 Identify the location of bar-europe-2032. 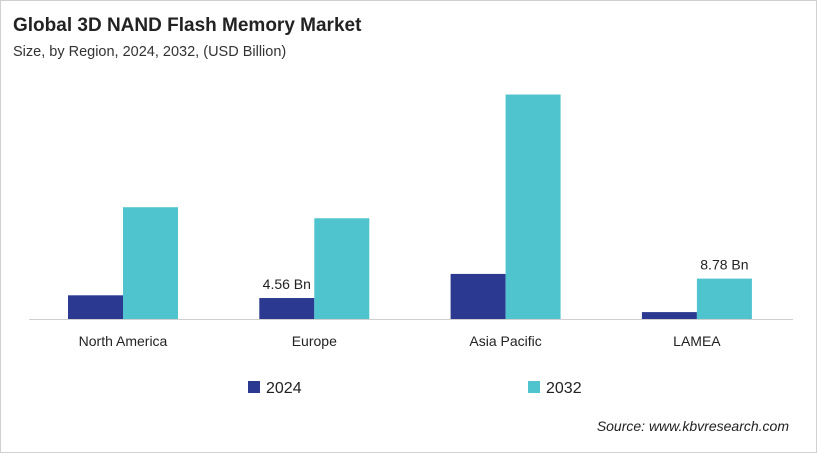
(342, 268).